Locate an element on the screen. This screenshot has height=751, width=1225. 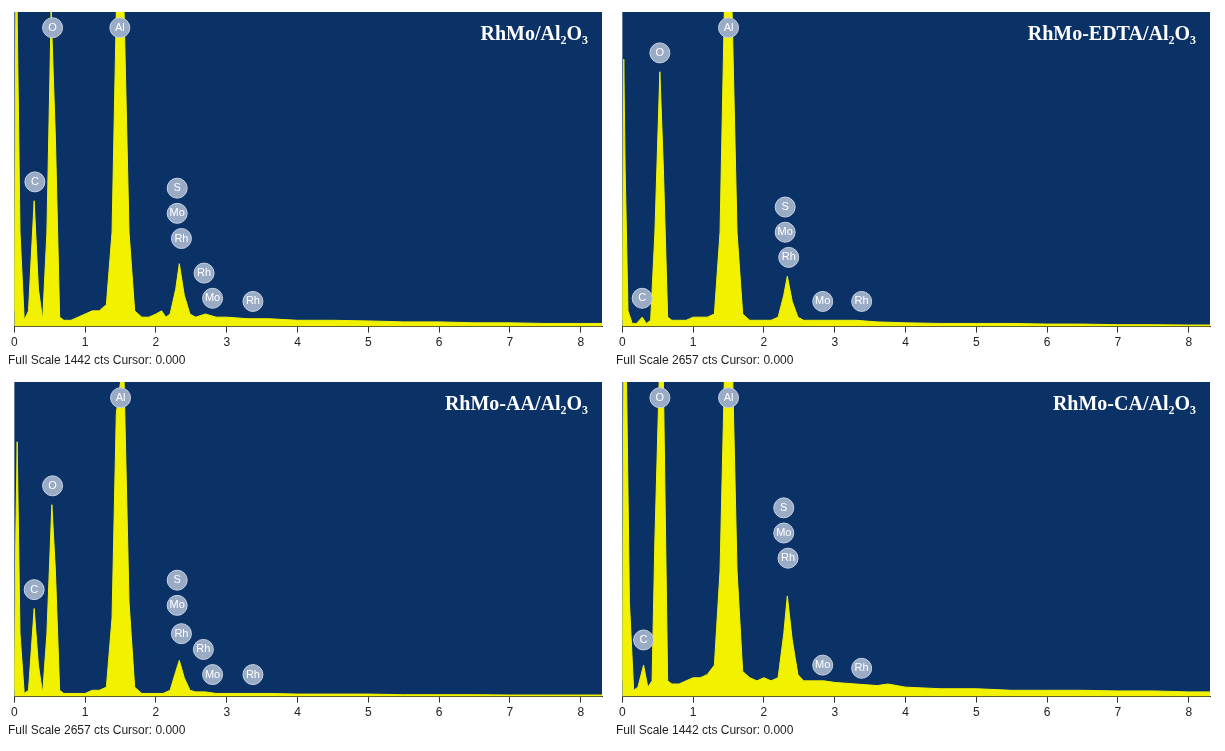
text: RhMo-CA/Al₂O₃ is located at coordinates (1124, 403).